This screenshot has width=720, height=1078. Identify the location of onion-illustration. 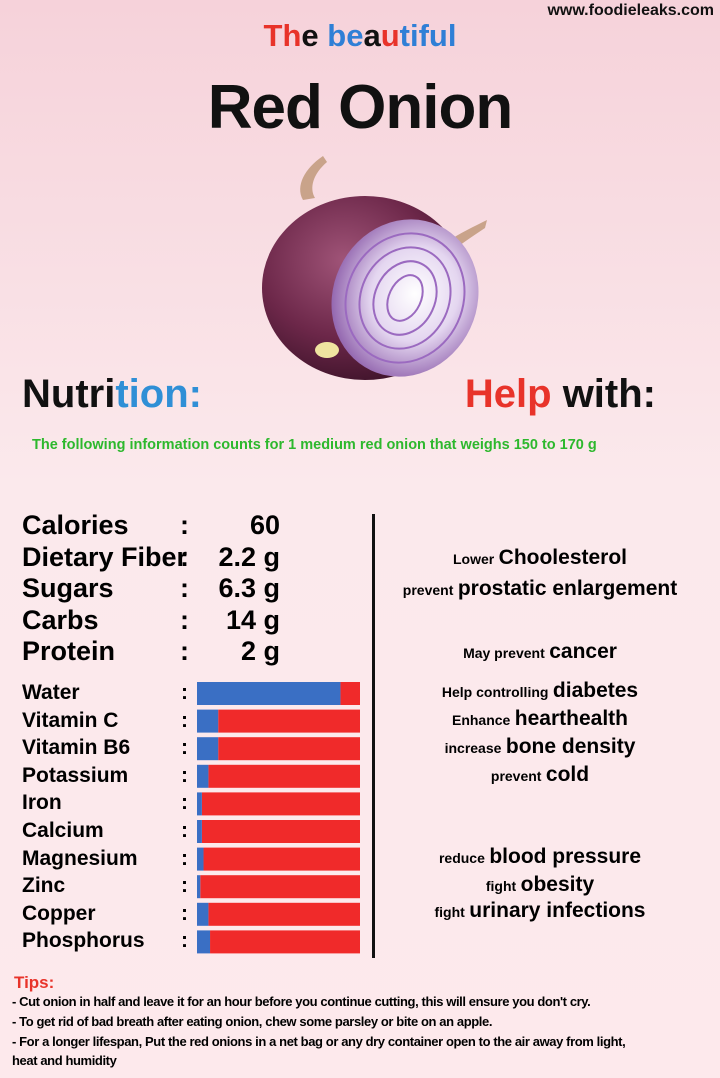
(374, 268).